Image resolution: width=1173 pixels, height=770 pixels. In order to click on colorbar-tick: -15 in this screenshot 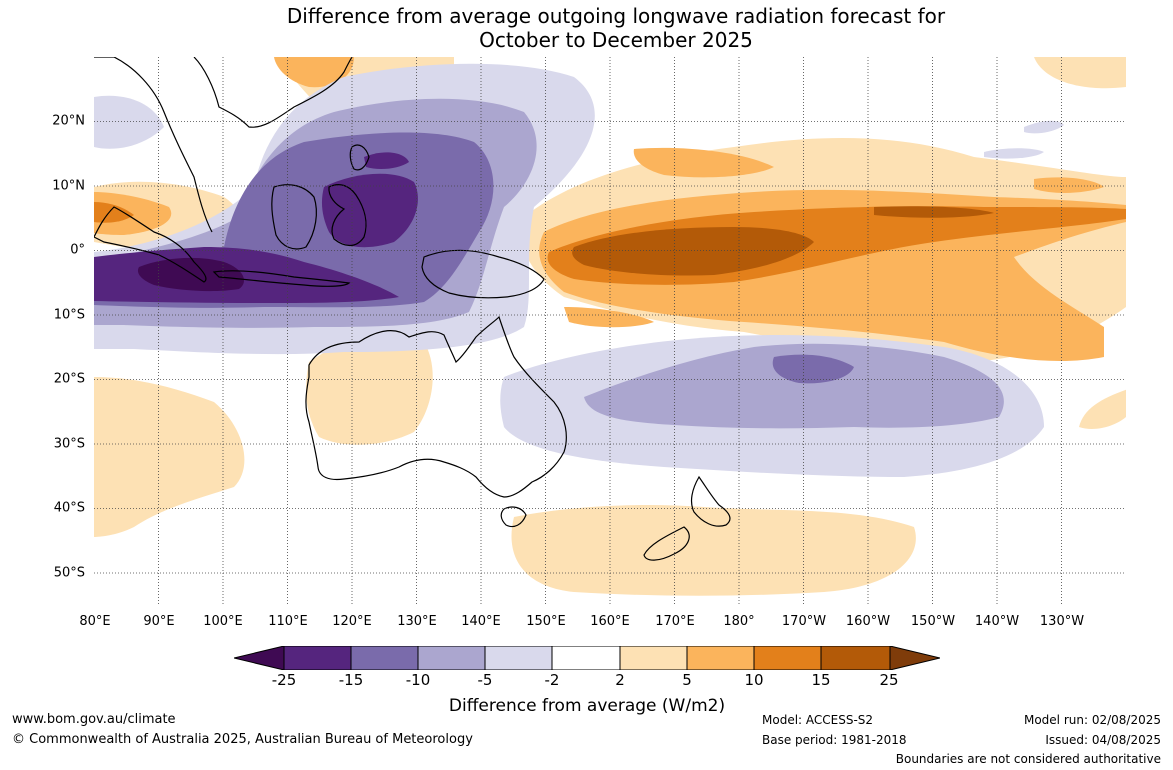, I will do `click(351, 680)`.